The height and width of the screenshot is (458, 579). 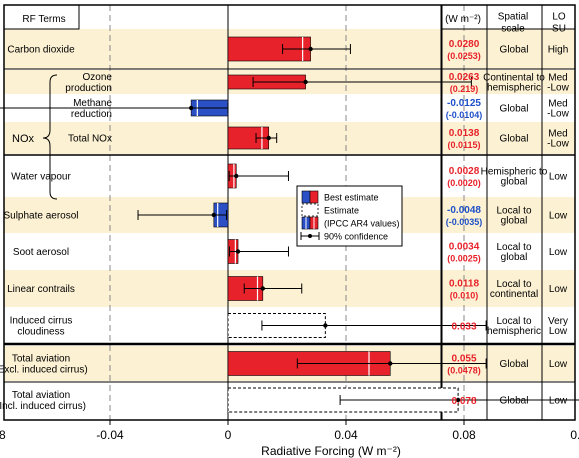 What do you see at coordinates (464, 296) in the screenshot?
I see `rf-ar4-value: (0.010)` at bounding box center [464, 296].